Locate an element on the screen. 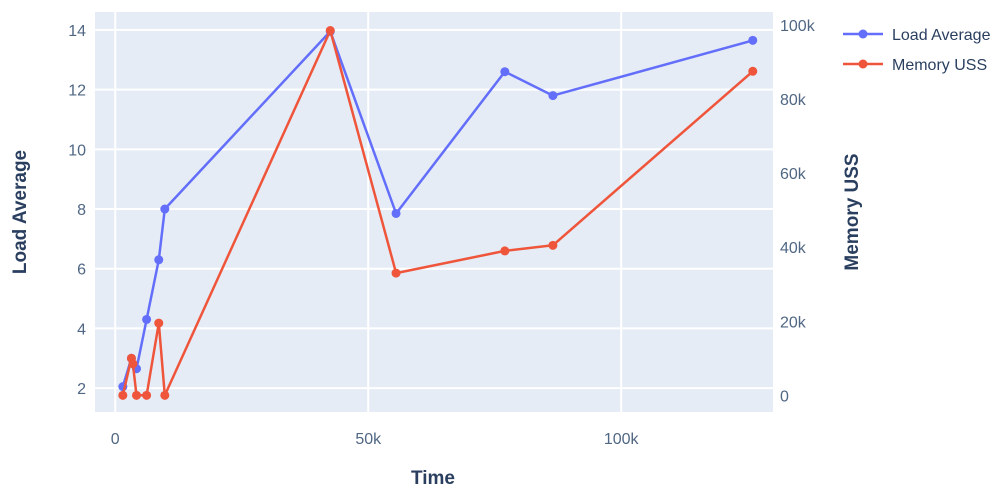 The width and height of the screenshot is (1006, 488). y-left-tick-label: 2 is located at coordinates (81, 389).